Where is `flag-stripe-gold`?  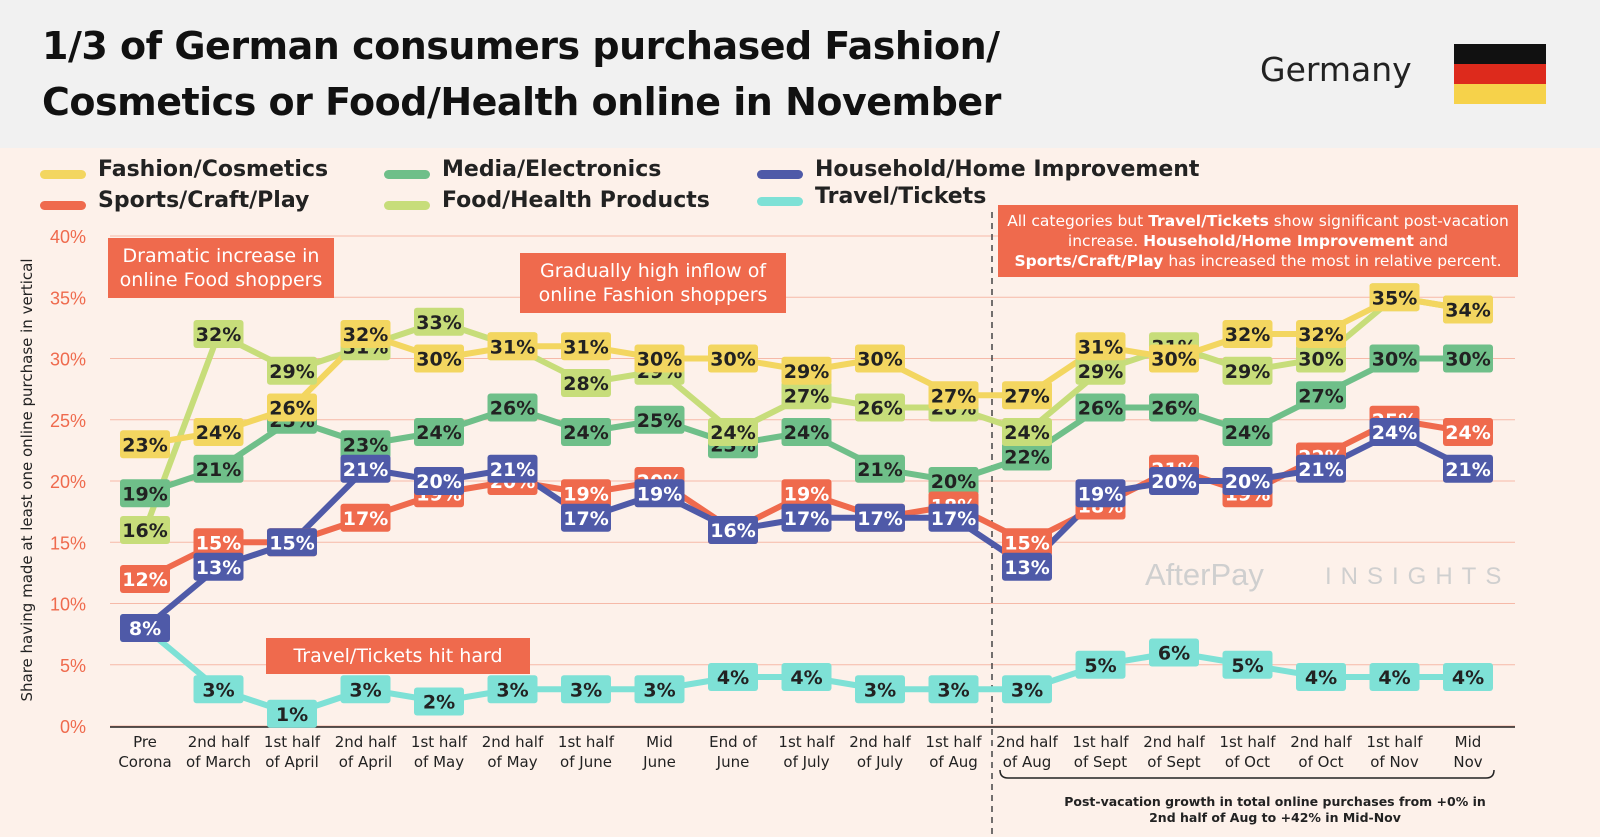
flag-stripe-gold is located at coordinates (1500, 94).